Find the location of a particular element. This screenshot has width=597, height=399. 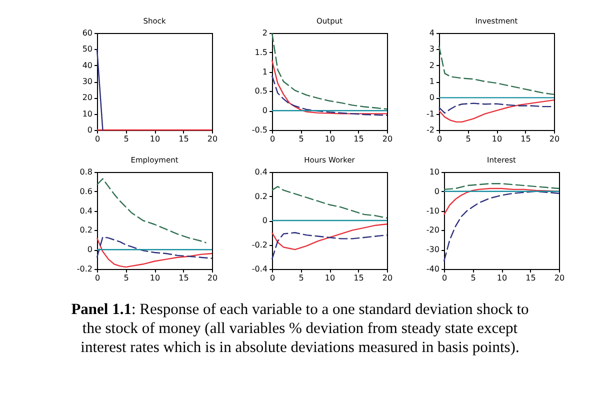

y-tick-label: 1.5 is located at coordinates (261, 52).